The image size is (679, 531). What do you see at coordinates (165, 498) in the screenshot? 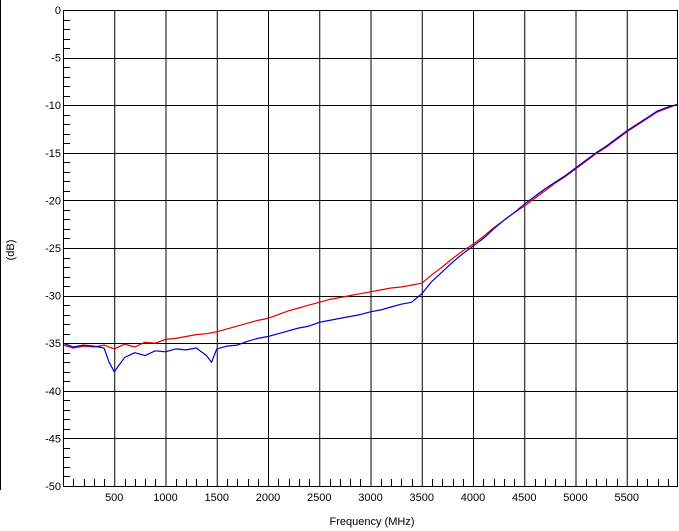
I see `x-tick-label-1: 1000` at bounding box center [165, 498].